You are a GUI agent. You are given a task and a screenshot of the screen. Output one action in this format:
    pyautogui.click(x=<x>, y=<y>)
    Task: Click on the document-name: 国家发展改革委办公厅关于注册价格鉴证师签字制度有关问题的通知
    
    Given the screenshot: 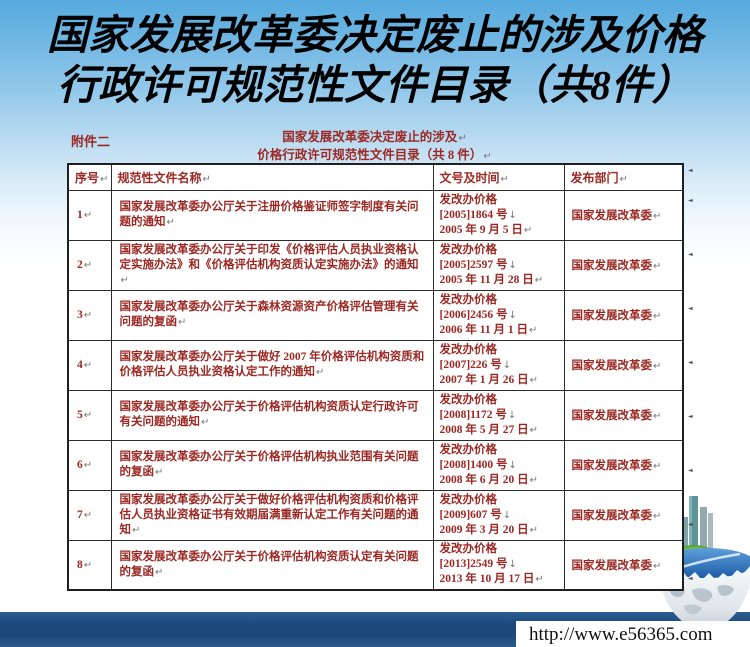 What is the action you would take?
    pyautogui.click(x=269, y=214)
    